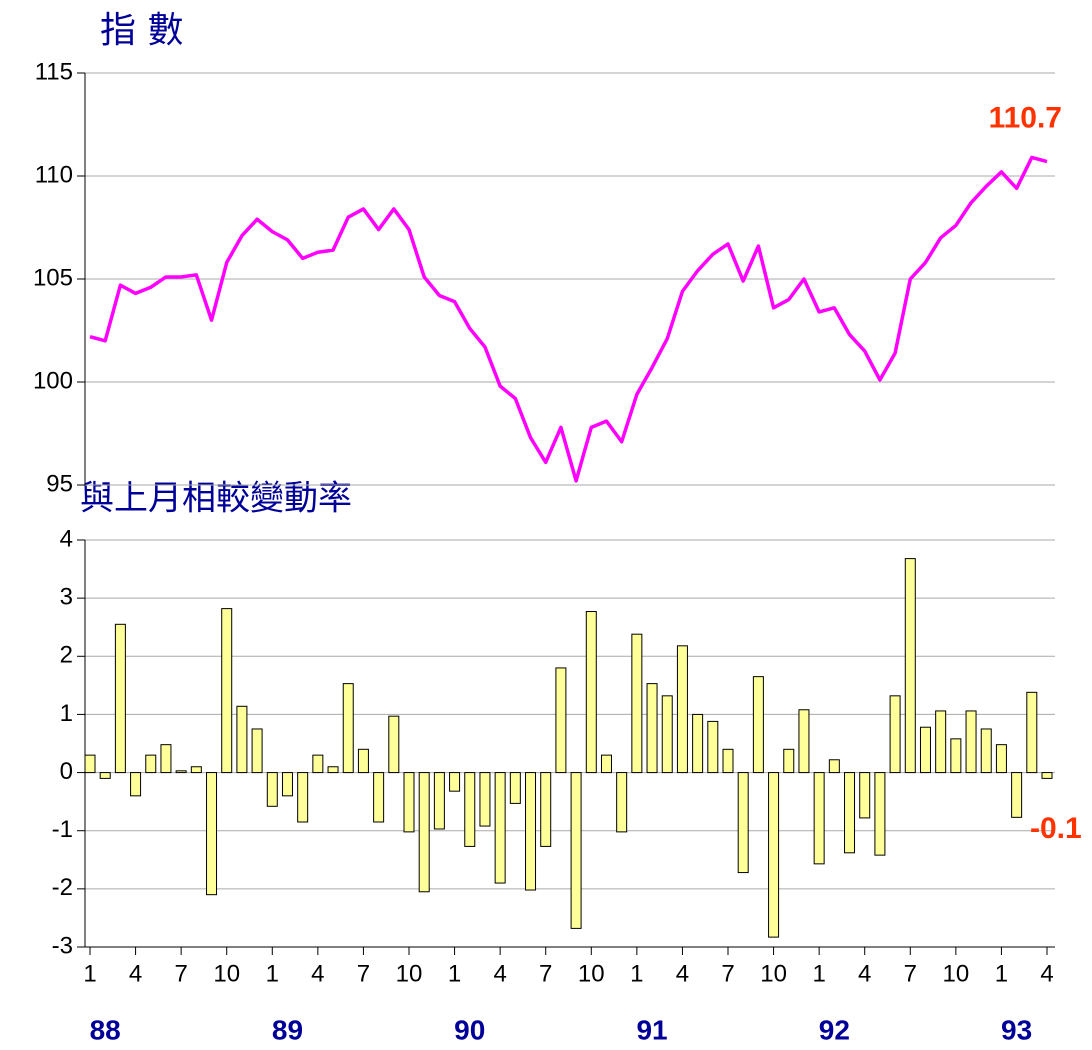  I want to click on year-label: 92, so click(834, 1029).